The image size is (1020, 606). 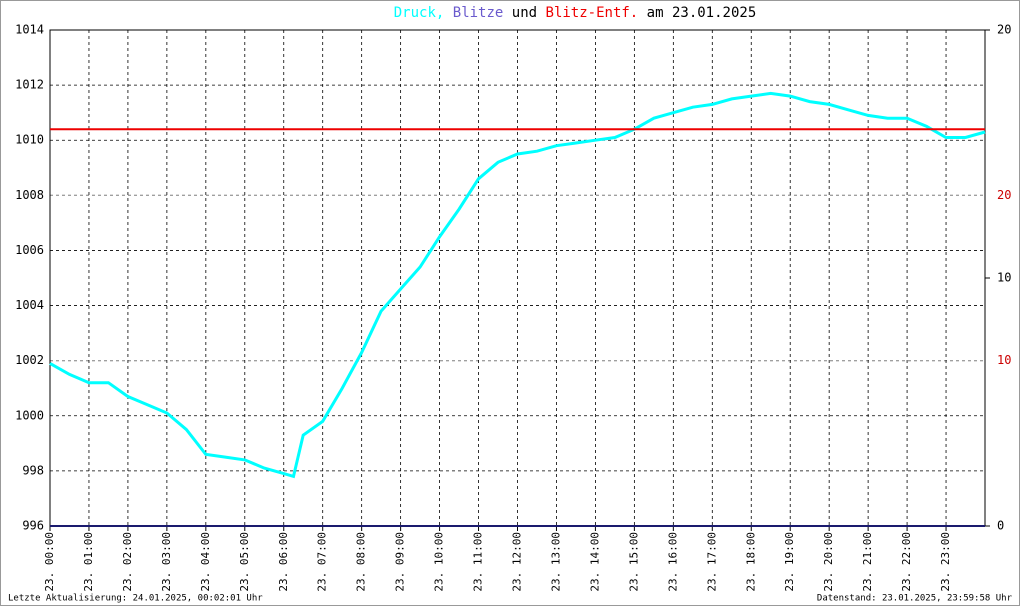 What do you see at coordinates (517, 562) in the screenshot?
I see `x-tick-label: 23. 12:00` at bounding box center [517, 562].